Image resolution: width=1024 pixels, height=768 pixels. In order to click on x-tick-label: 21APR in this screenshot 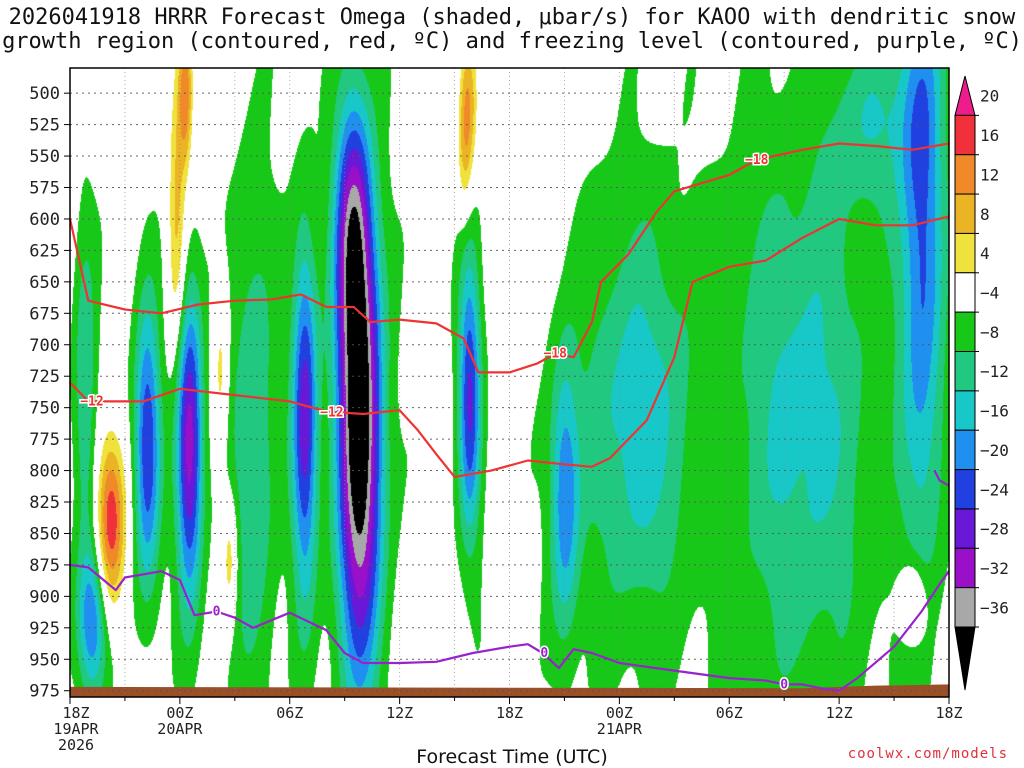, I will do `click(620, 729)`.